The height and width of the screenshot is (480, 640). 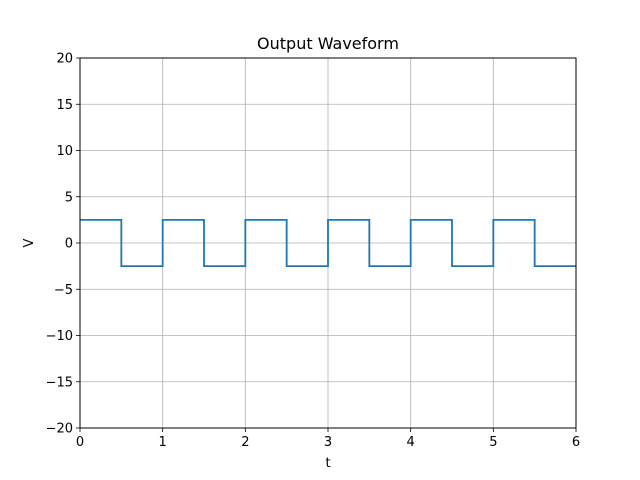 I want to click on y-axis-label: V, so click(x=29, y=242).